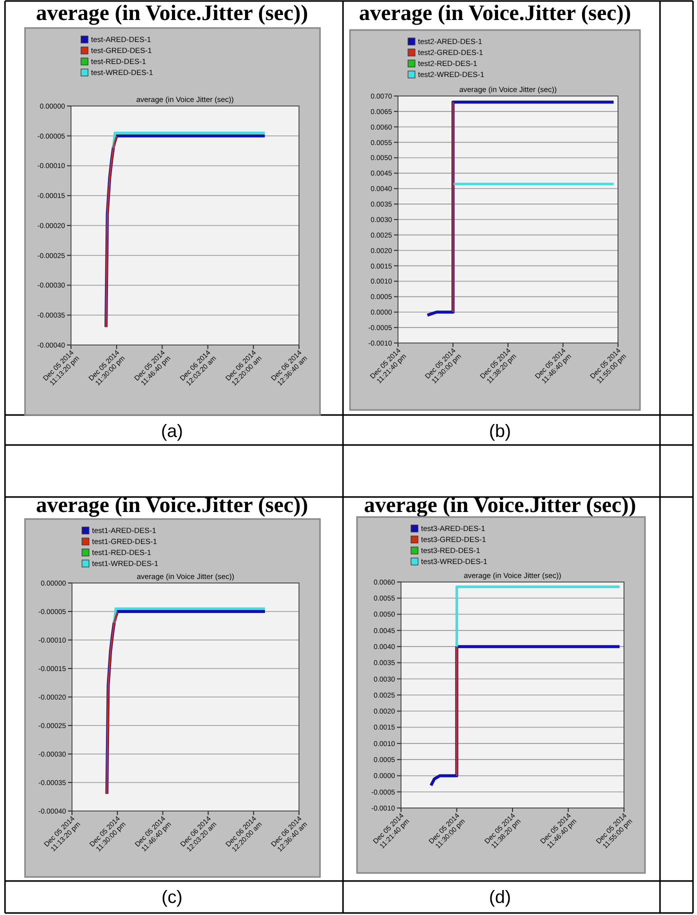 Image resolution: width=697 pixels, height=915 pixels. What do you see at coordinates (172, 431) in the screenshot?
I see `text: (a)` at bounding box center [172, 431].